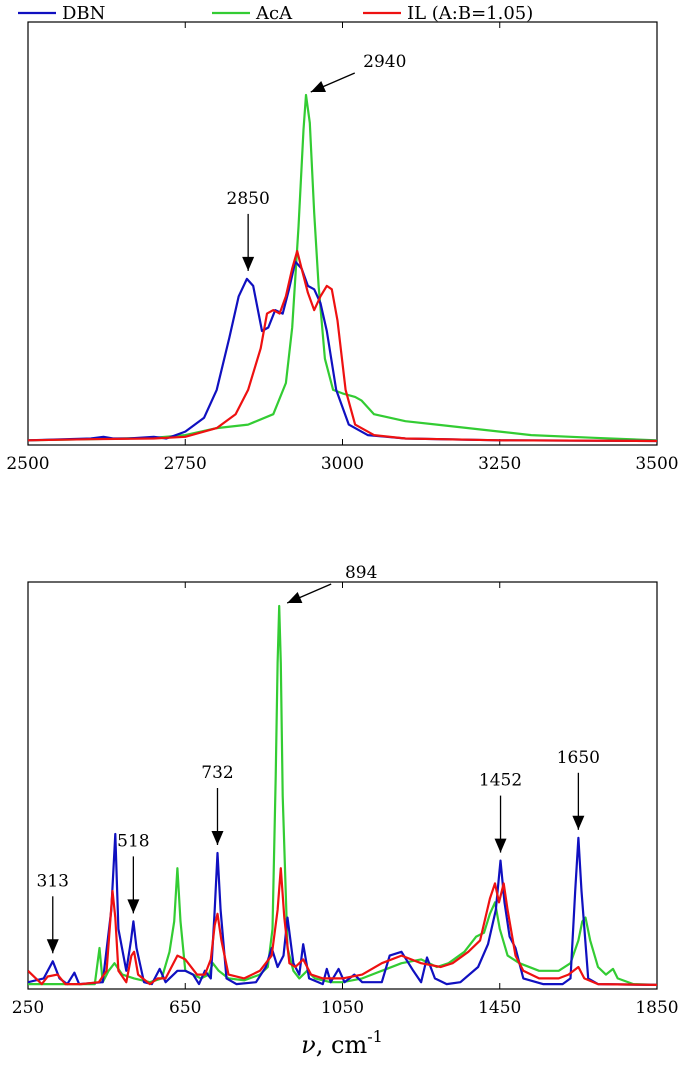 This screenshot has width=685, height=1065. Describe the element at coordinates (133, 841) in the screenshot. I see `annotation-label-518: 518` at that location.